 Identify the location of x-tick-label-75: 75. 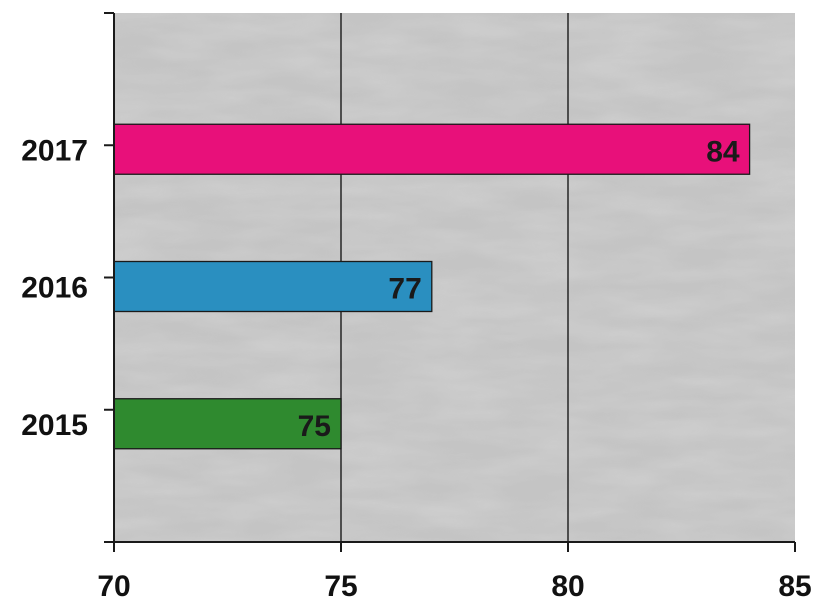
(340, 586).